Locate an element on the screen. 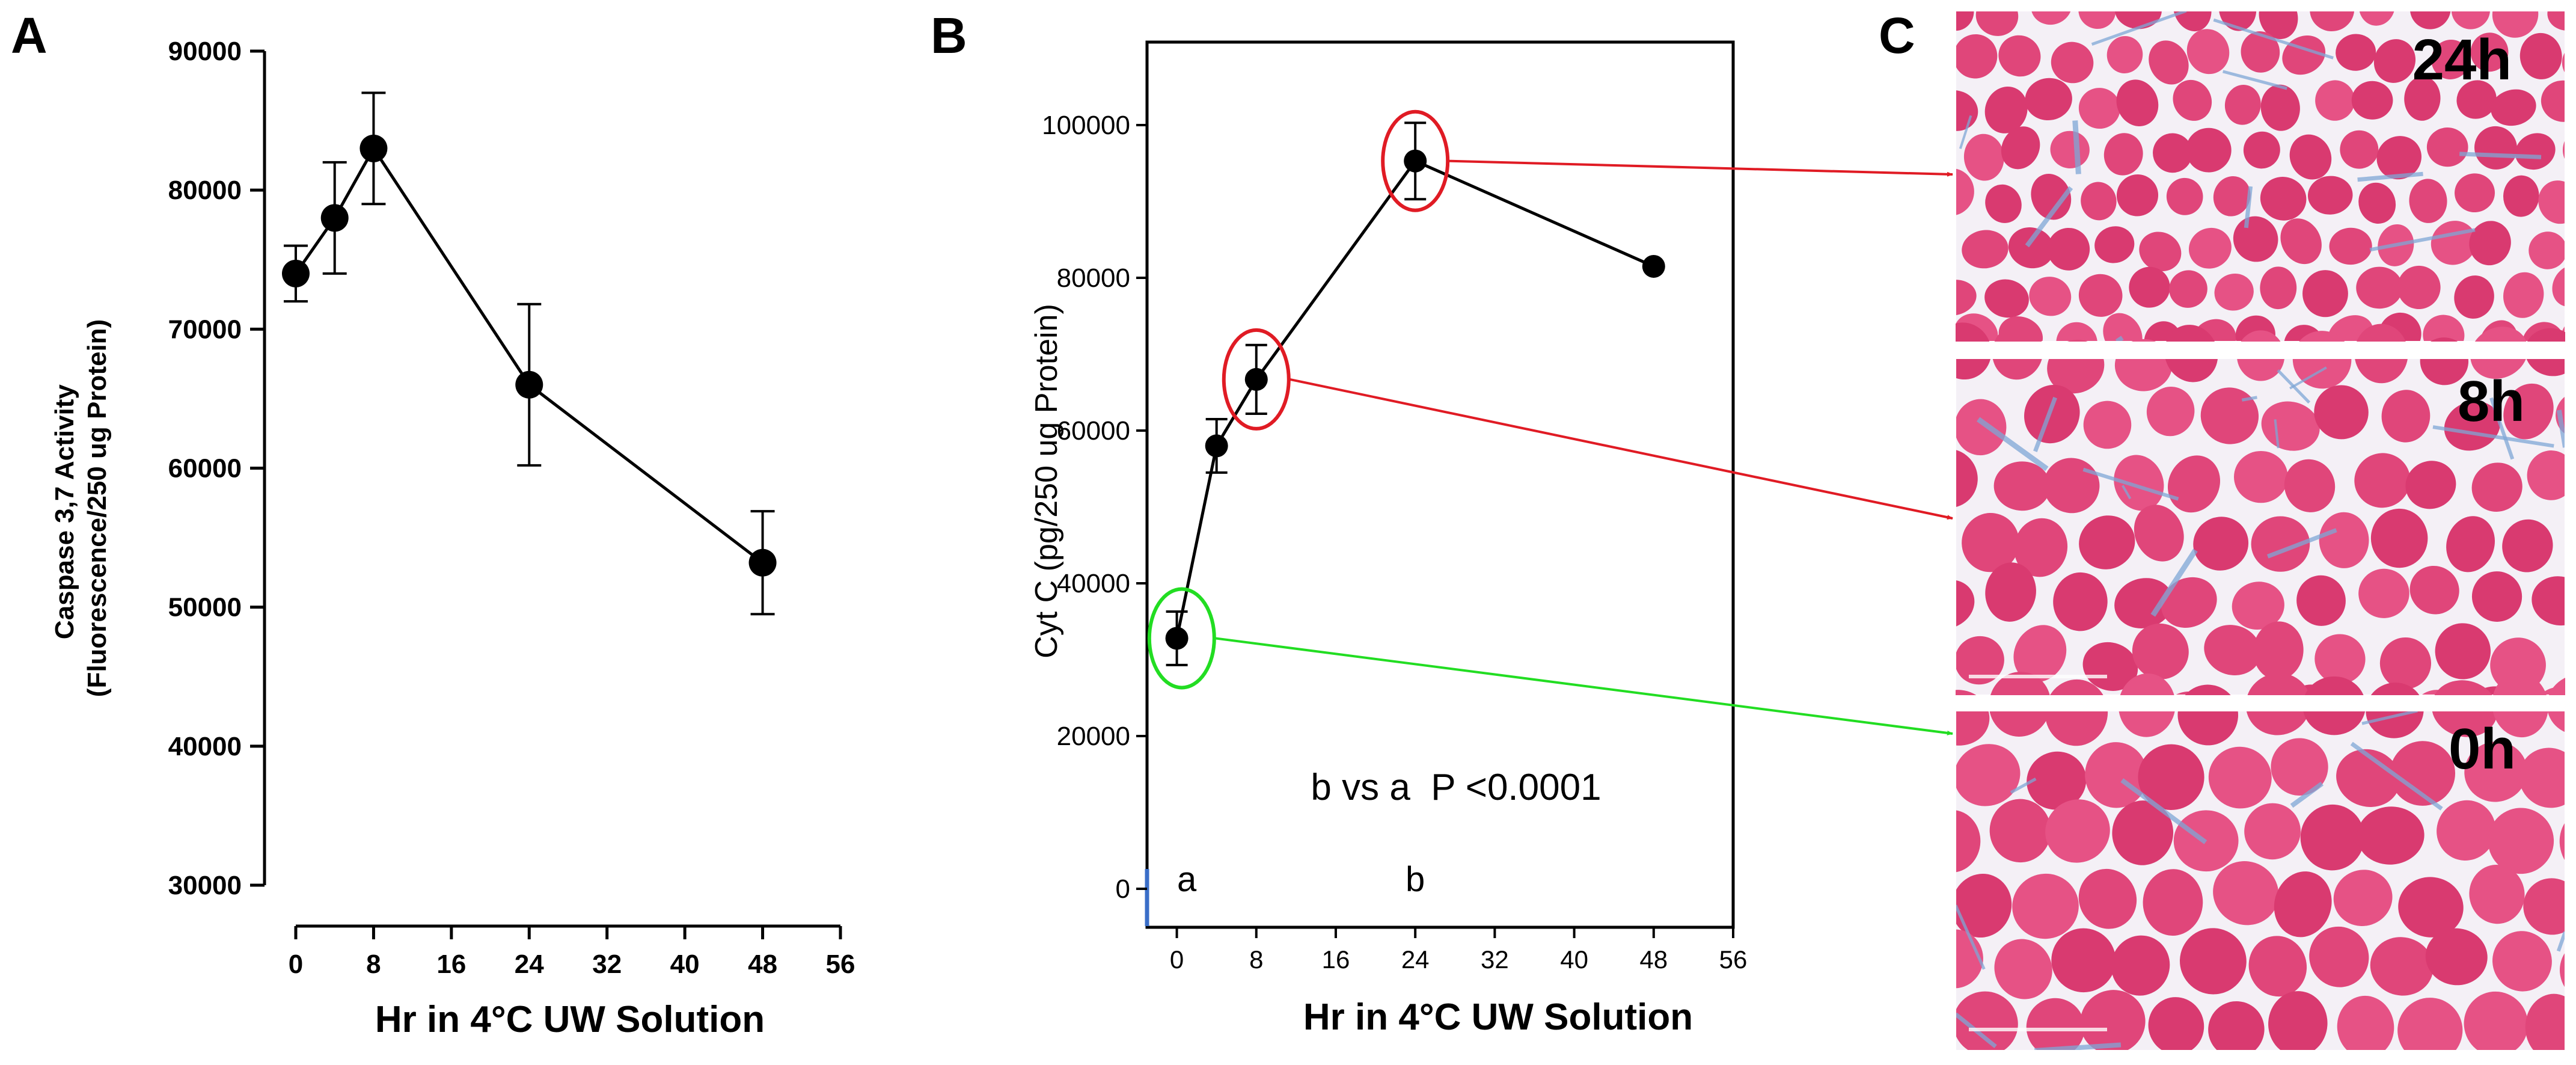 The image size is (2576, 1065). micrograph-mask-bottom is located at coordinates (2232, 1058).